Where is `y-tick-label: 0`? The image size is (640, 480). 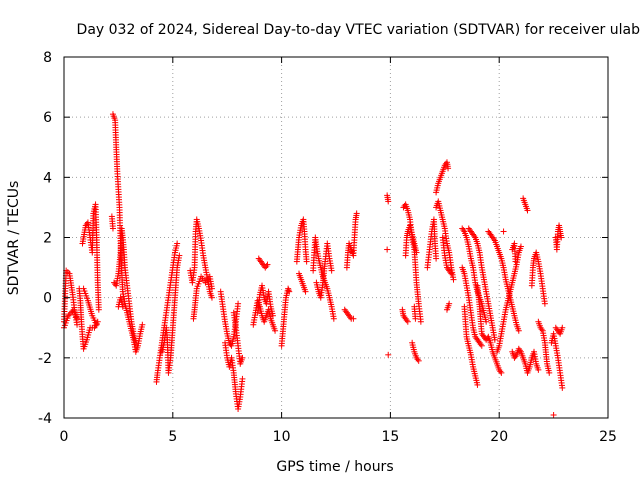
y-tick-label: 0 is located at coordinates (47, 299).